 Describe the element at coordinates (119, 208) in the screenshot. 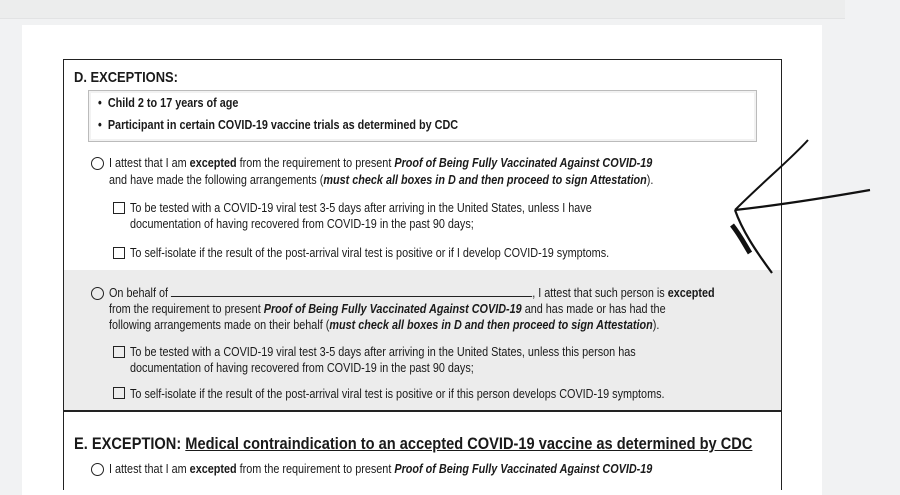

I see `self-test-checkbox` at that location.